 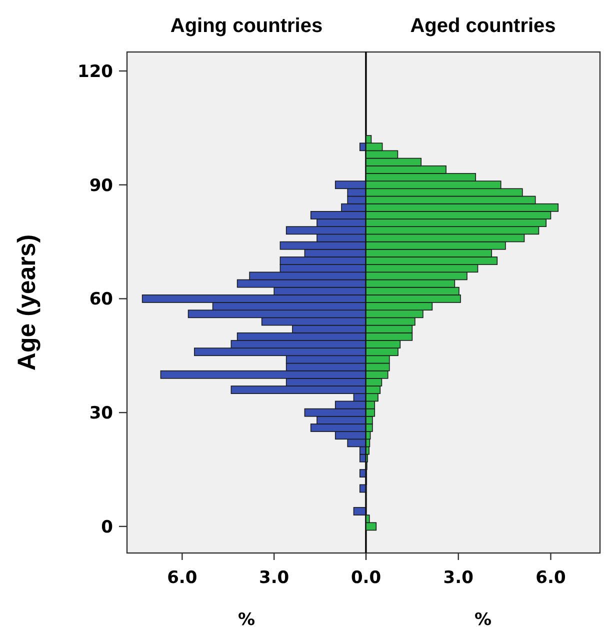 I want to click on y-tick-label: 120, so click(x=96, y=72).